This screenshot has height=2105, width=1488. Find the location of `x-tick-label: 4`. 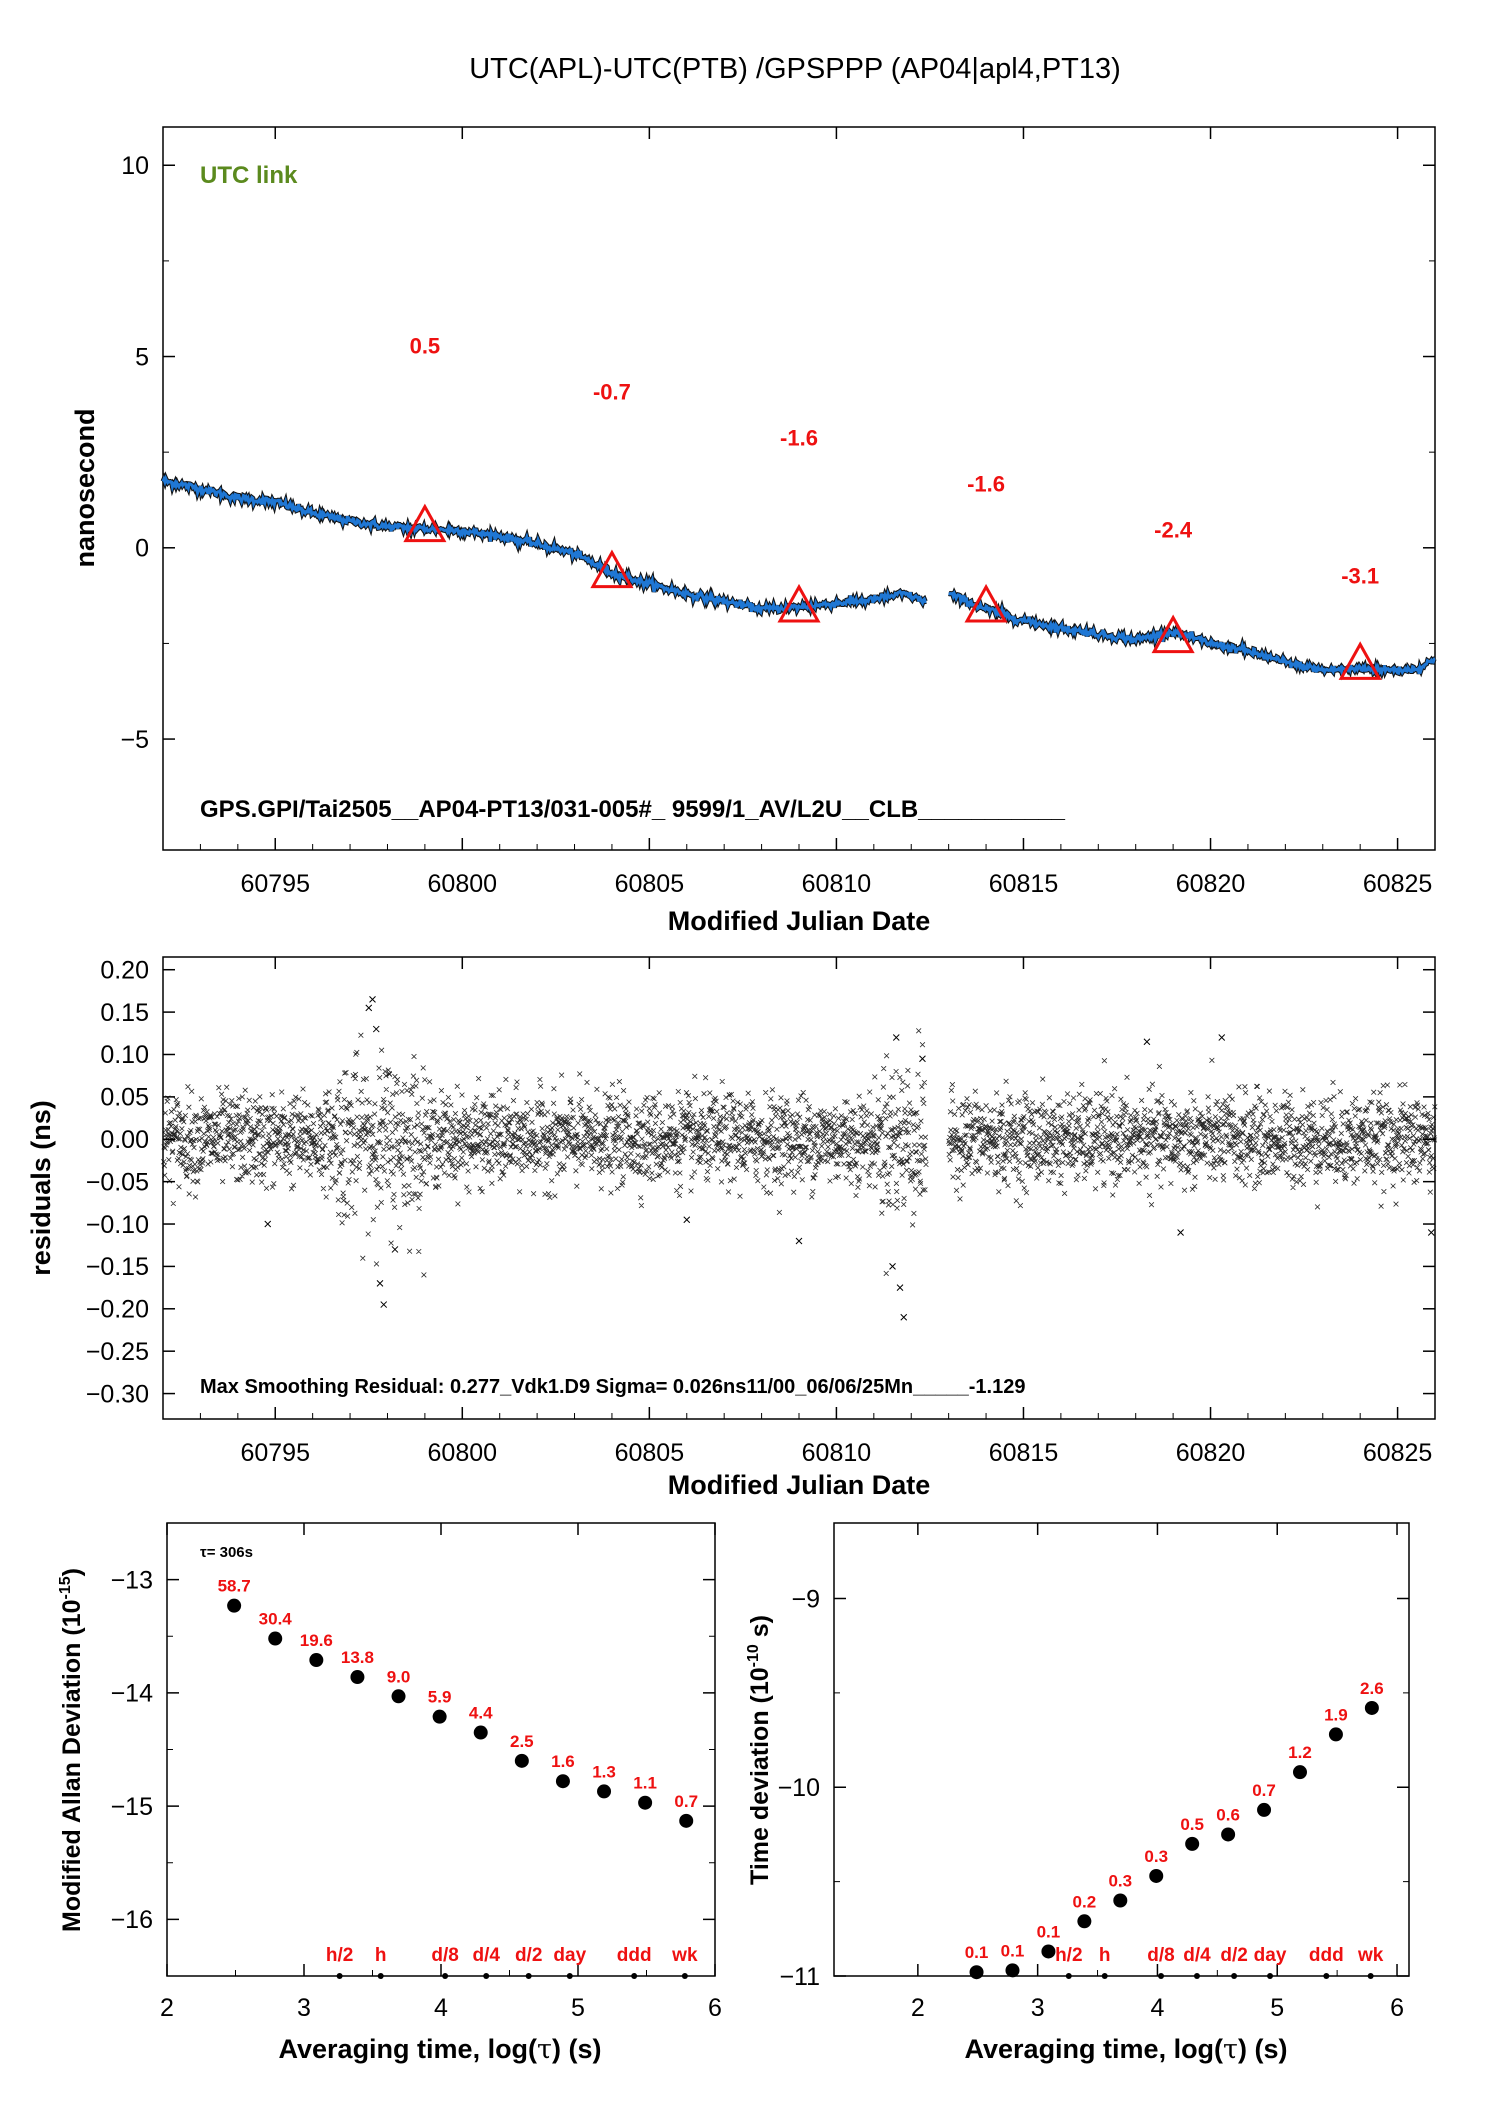

x-tick-label: 4 is located at coordinates (1157, 2008).